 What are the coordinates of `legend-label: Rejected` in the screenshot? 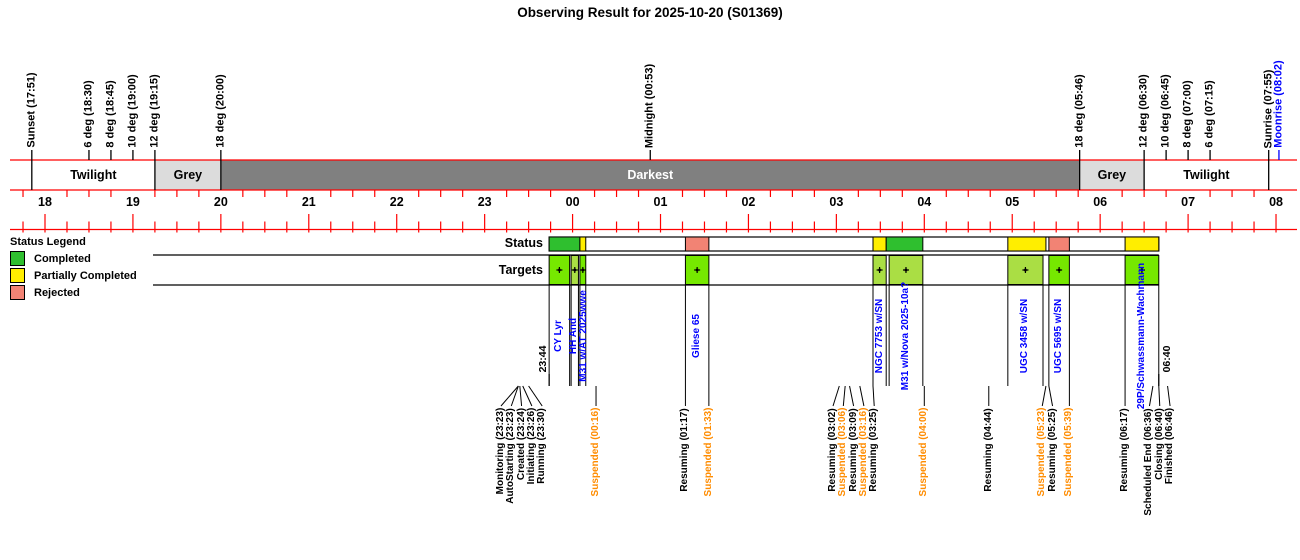 It's located at (57, 292).